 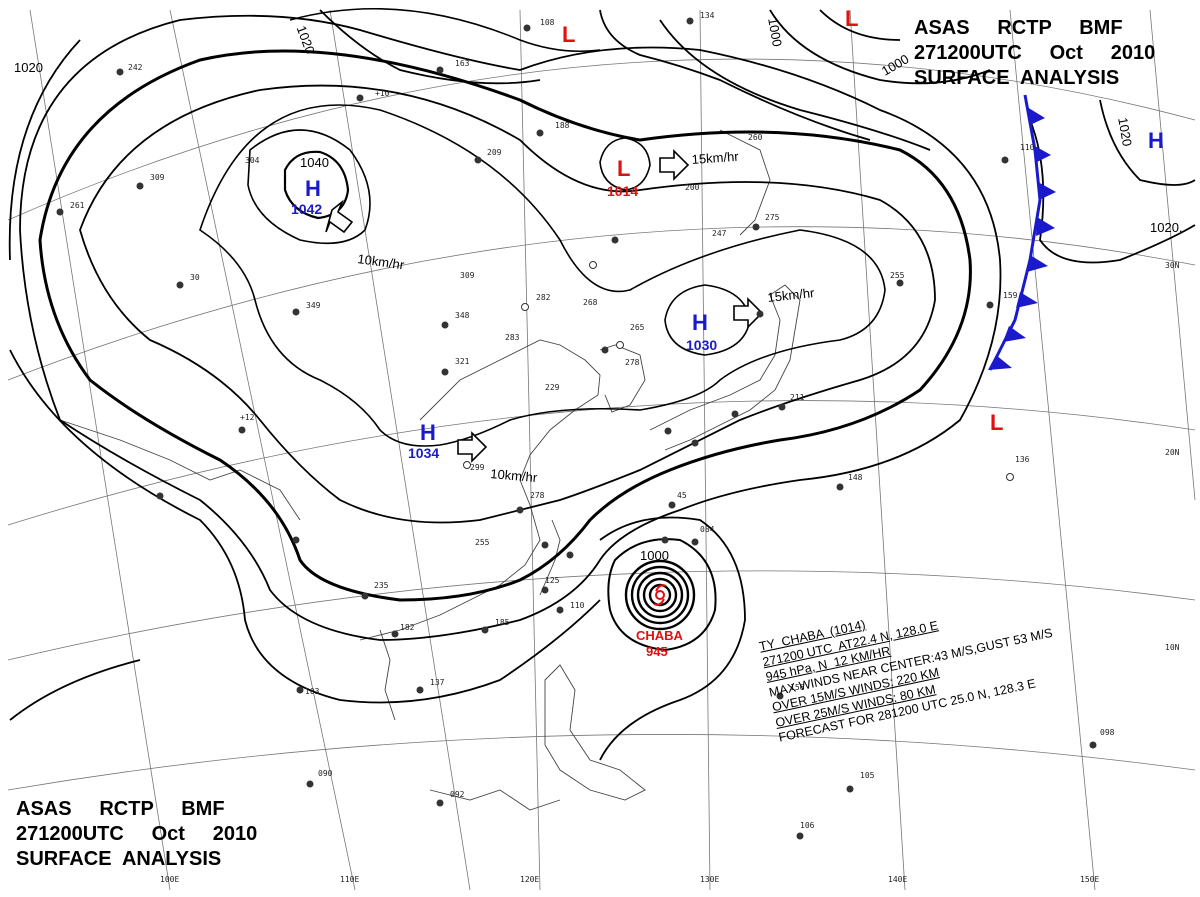 I want to click on motion-arrows, so click(x=544, y=306).